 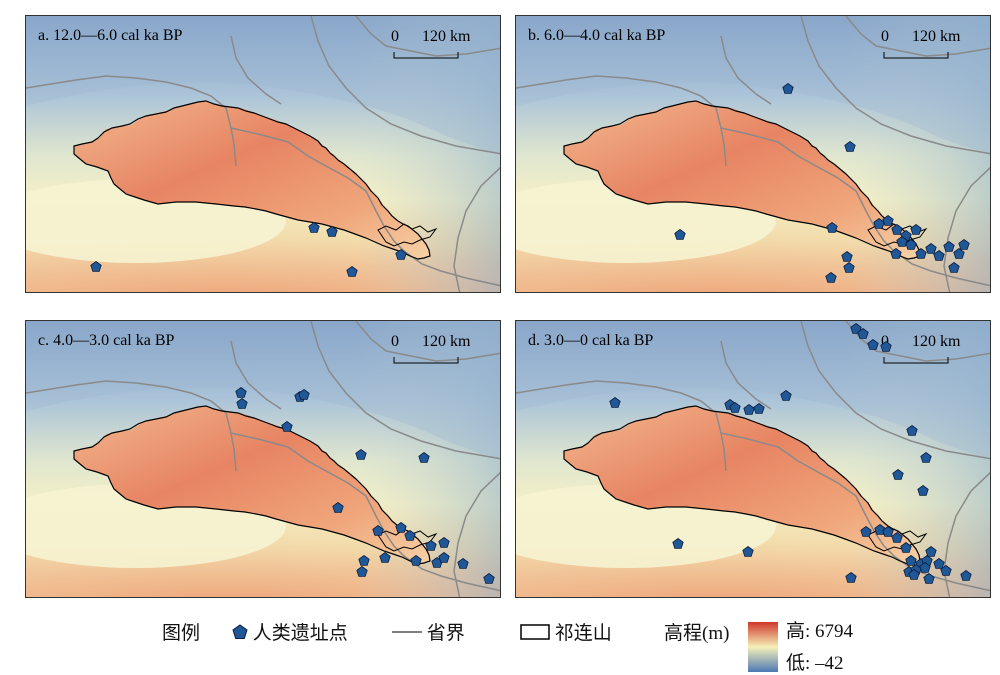 I want to click on panel-title: a. 12.0—6.0 cal ka BP, so click(x=110, y=35).